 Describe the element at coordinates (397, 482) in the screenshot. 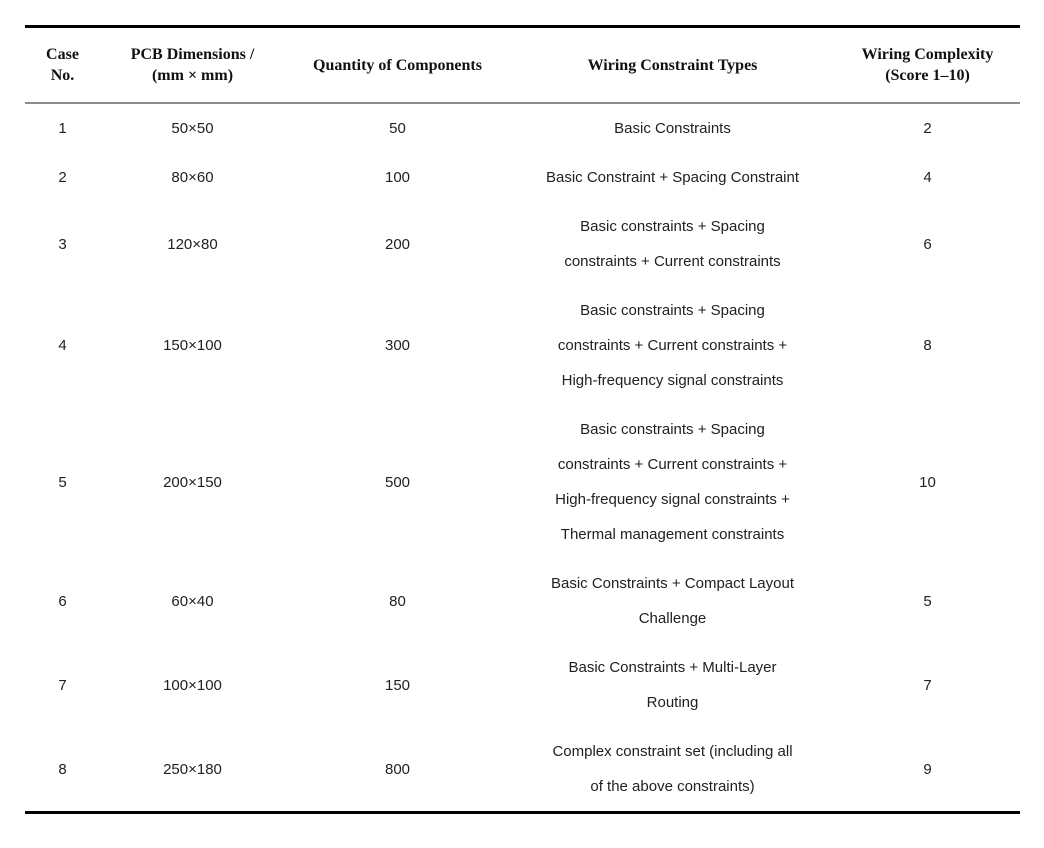

I see `cell-quantity: 500` at that location.